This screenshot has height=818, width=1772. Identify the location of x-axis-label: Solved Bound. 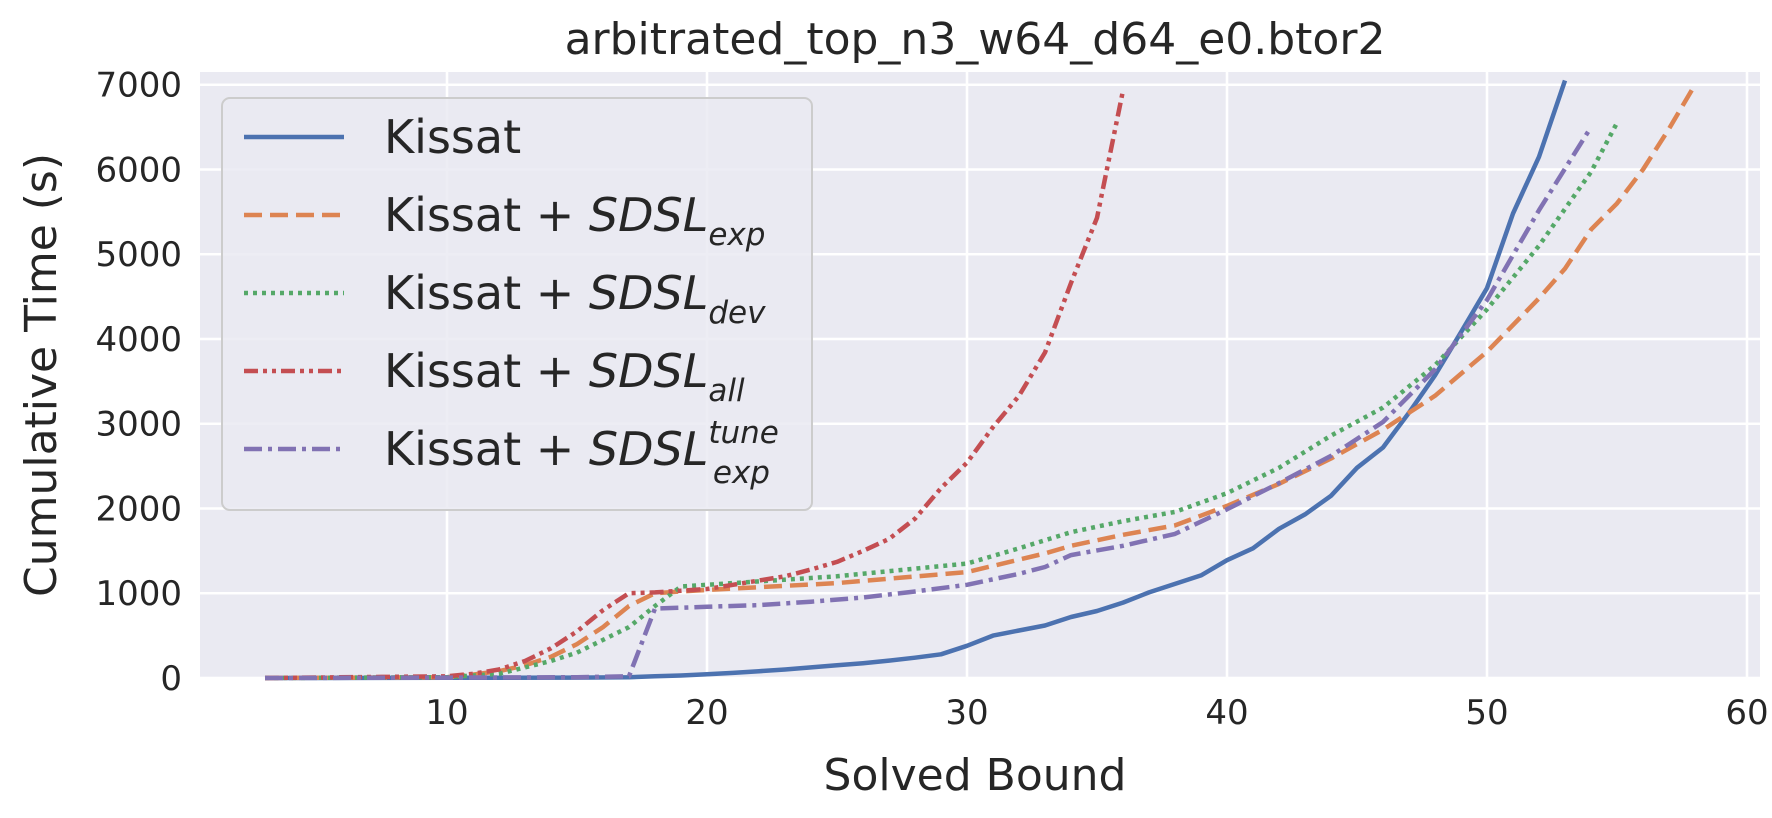
(975, 775).